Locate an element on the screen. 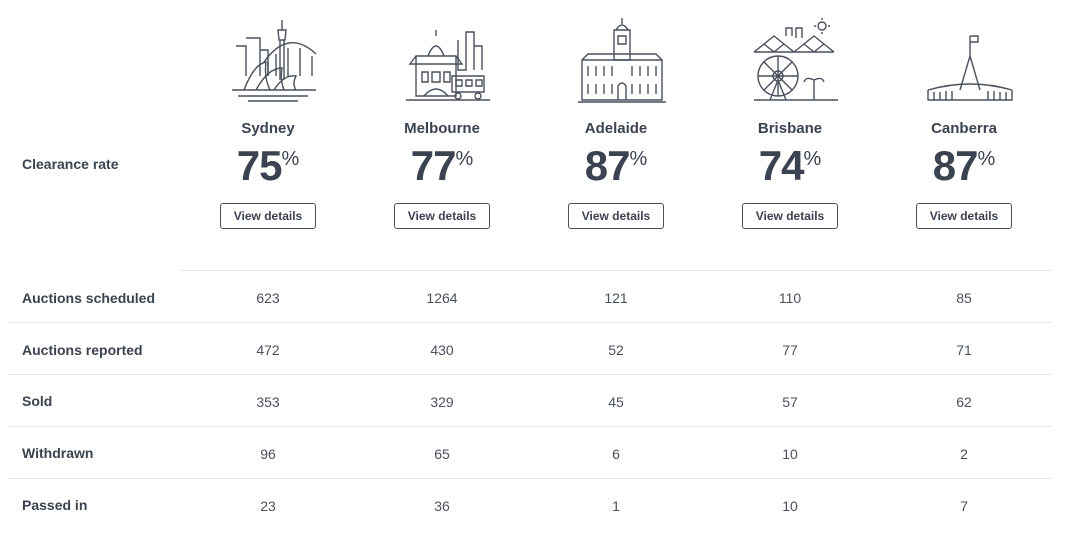 The width and height of the screenshot is (1080, 539). view-details-button-sydney: View details is located at coordinates (268, 216).